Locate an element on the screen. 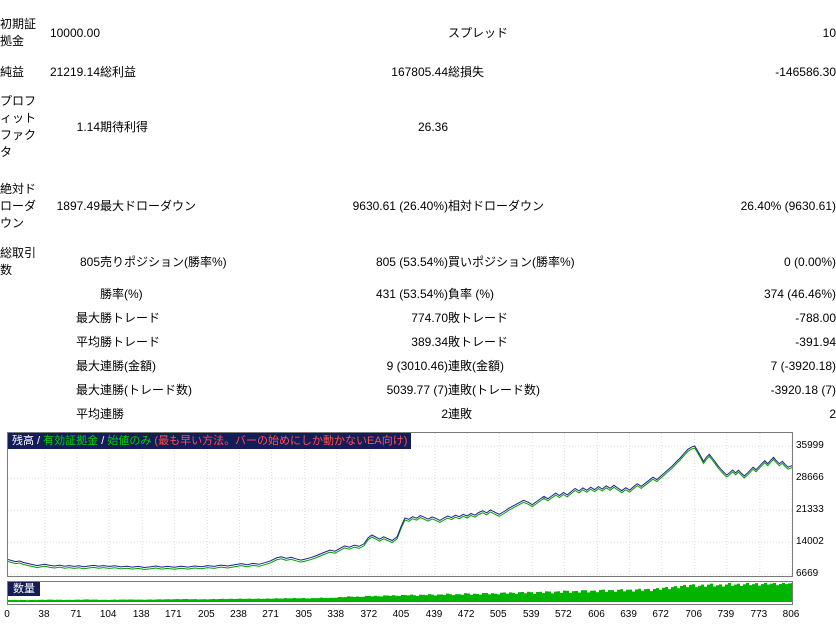  x-axis-label: 773 is located at coordinates (759, 614).